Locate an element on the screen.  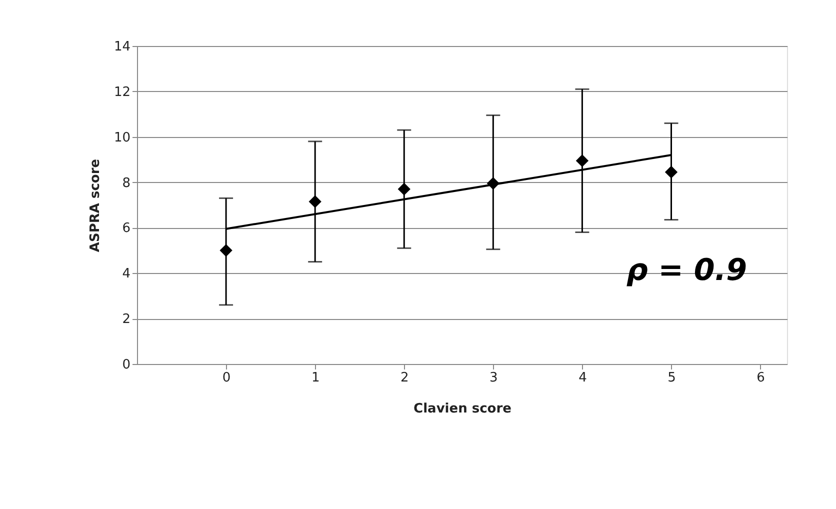
x-tick-label: 1 is located at coordinates (315, 378).